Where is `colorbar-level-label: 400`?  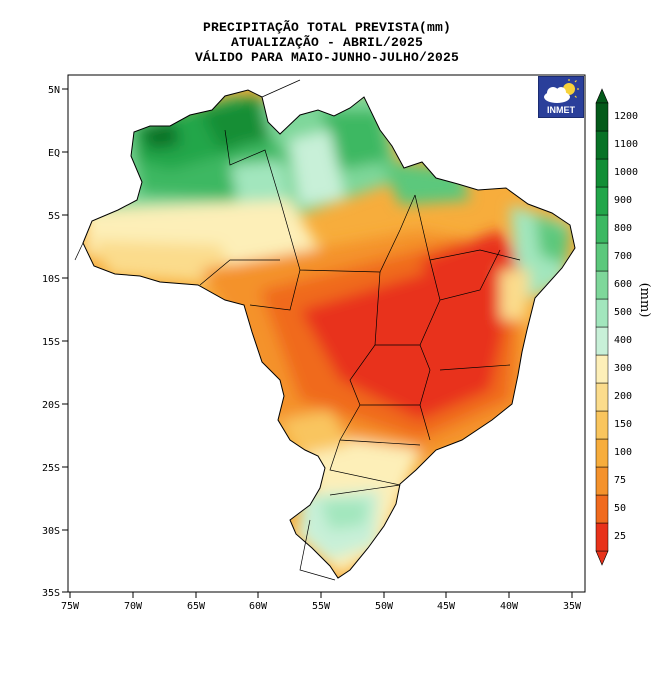
colorbar-level-label: 400 is located at coordinates (623, 340).